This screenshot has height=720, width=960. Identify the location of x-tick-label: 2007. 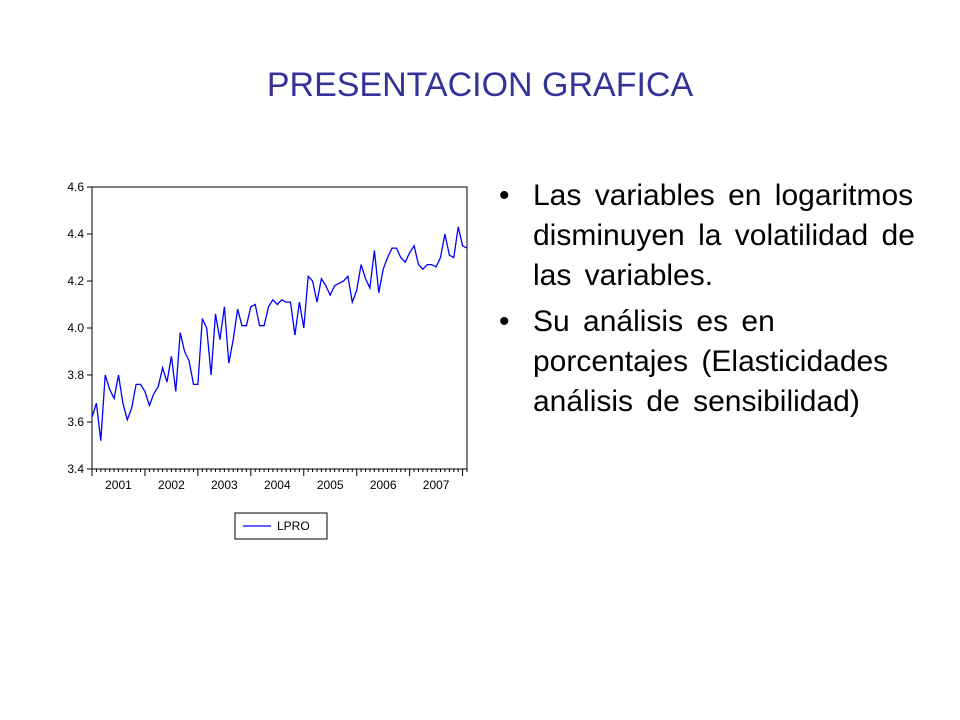
(436, 485).